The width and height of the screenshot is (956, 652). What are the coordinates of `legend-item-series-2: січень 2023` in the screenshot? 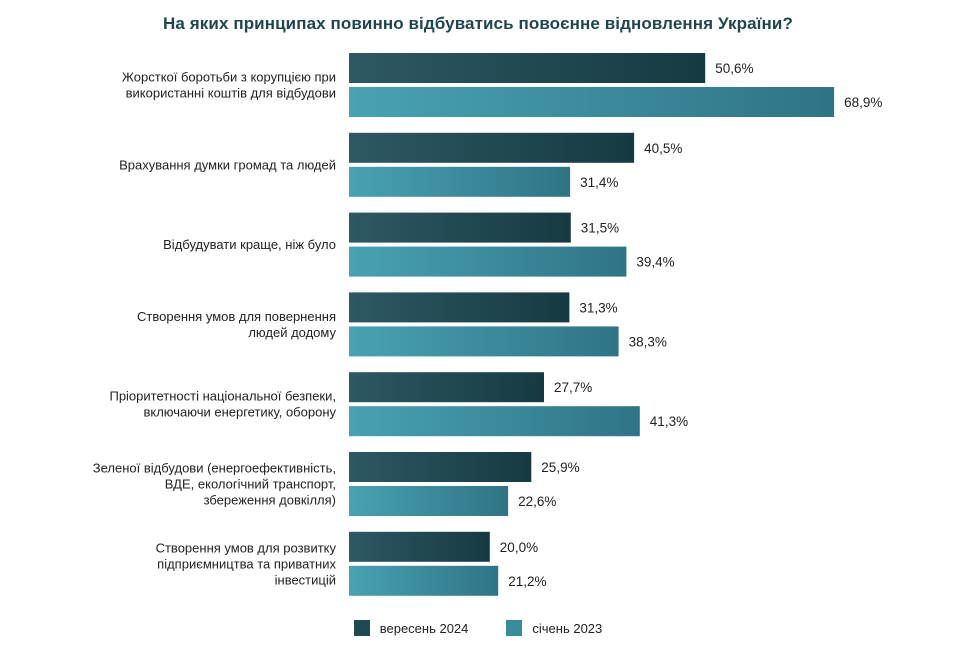 It's located at (554, 628).